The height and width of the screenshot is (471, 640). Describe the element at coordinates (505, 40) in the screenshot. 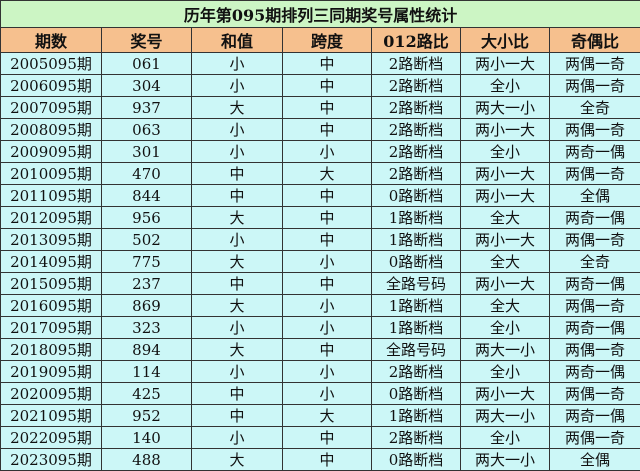

I see `header-size-ratio: 大小比` at that location.